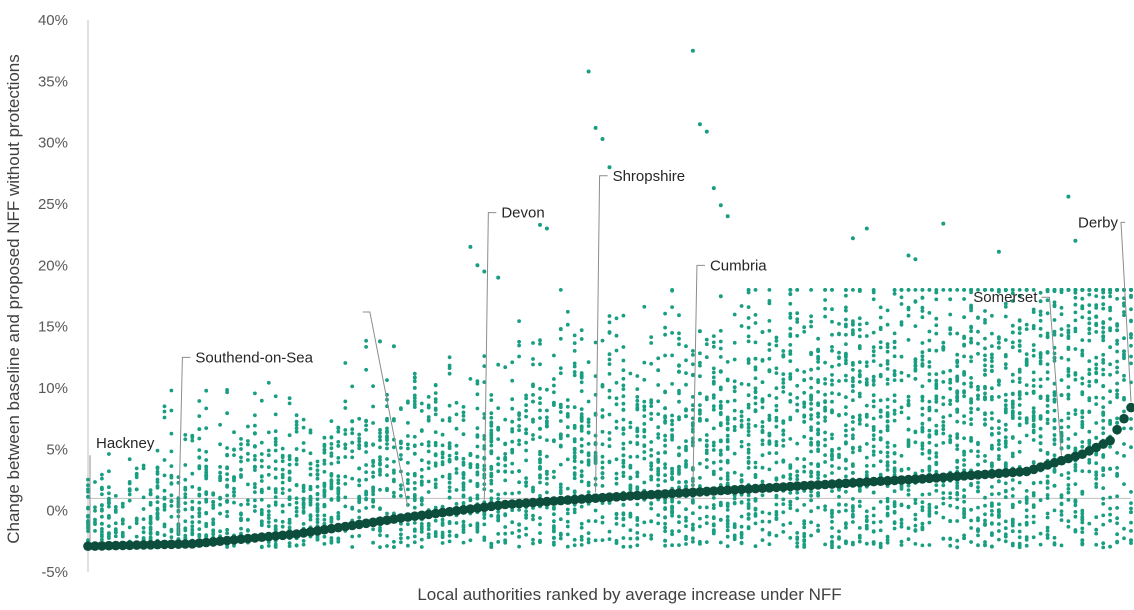 This screenshot has width=1134, height=610. Describe the element at coordinates (254, 357) in the screenshot. I see `annotation-label: Southend-on-Sea` at that location.